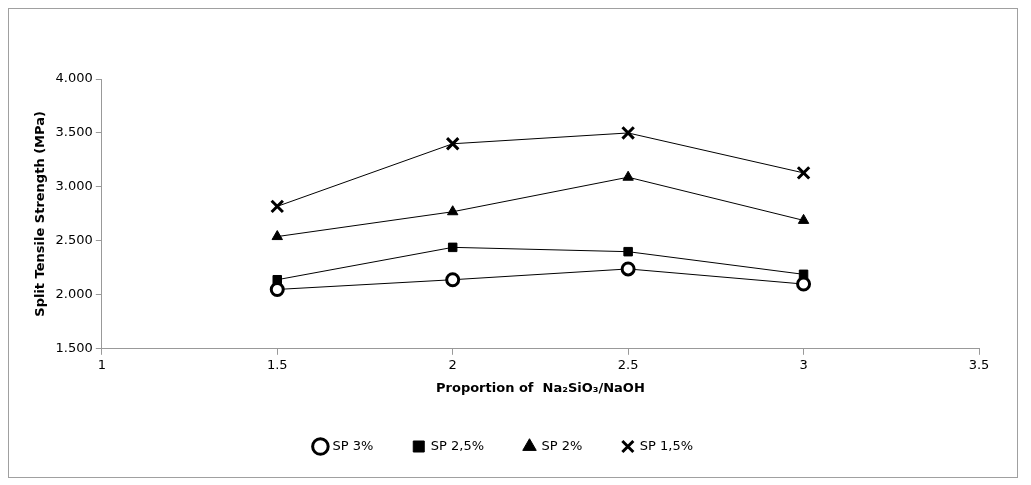  I want to click on x-tick-label: 1, so click(101, 364).